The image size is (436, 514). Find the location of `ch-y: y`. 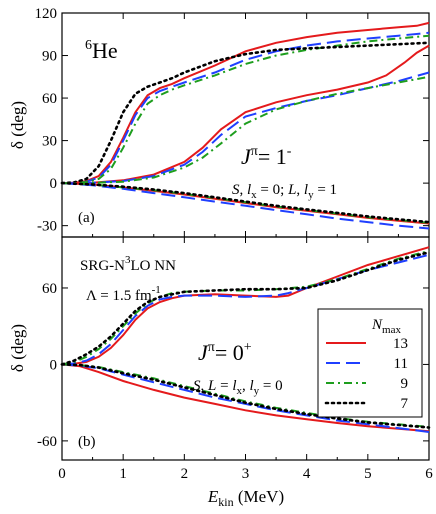

ch-y: y is located at coordinates (311, 195).